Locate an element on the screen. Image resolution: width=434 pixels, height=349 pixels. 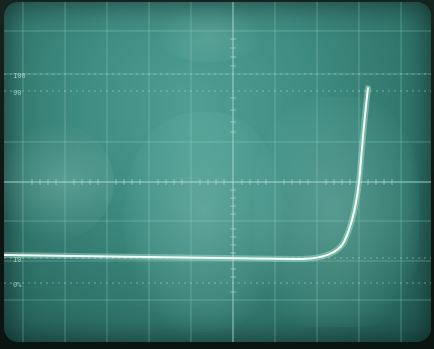
label-0: 0% is located at coordinates (17, 285).